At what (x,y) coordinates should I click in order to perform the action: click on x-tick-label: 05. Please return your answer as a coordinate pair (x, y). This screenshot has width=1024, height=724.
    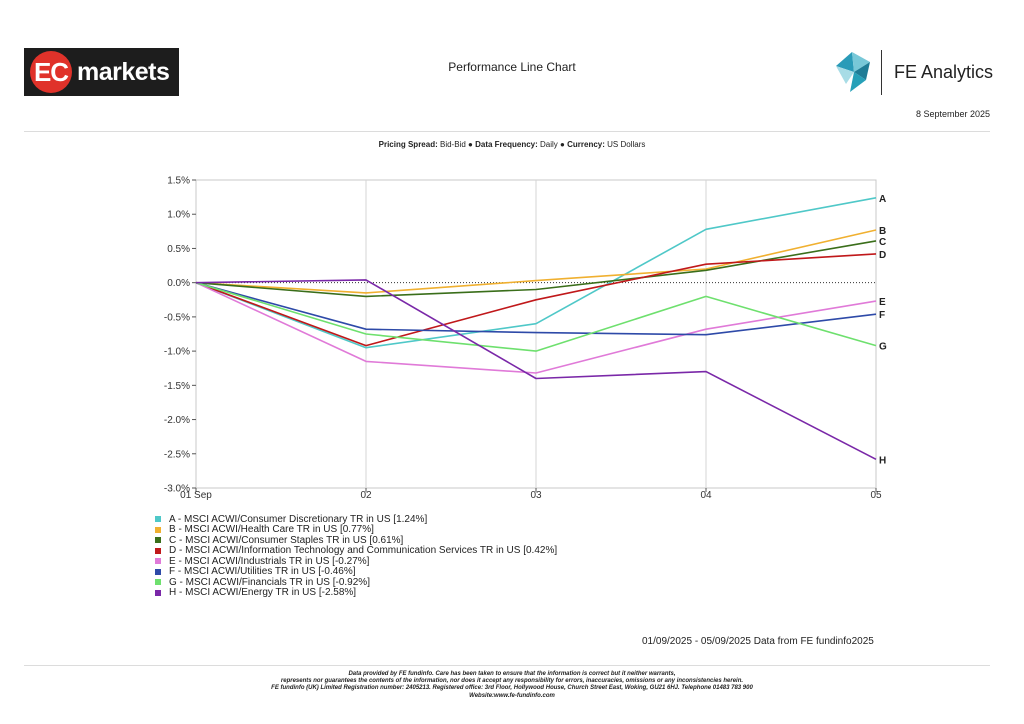
    Looking at the image, I should click on (876, 495).